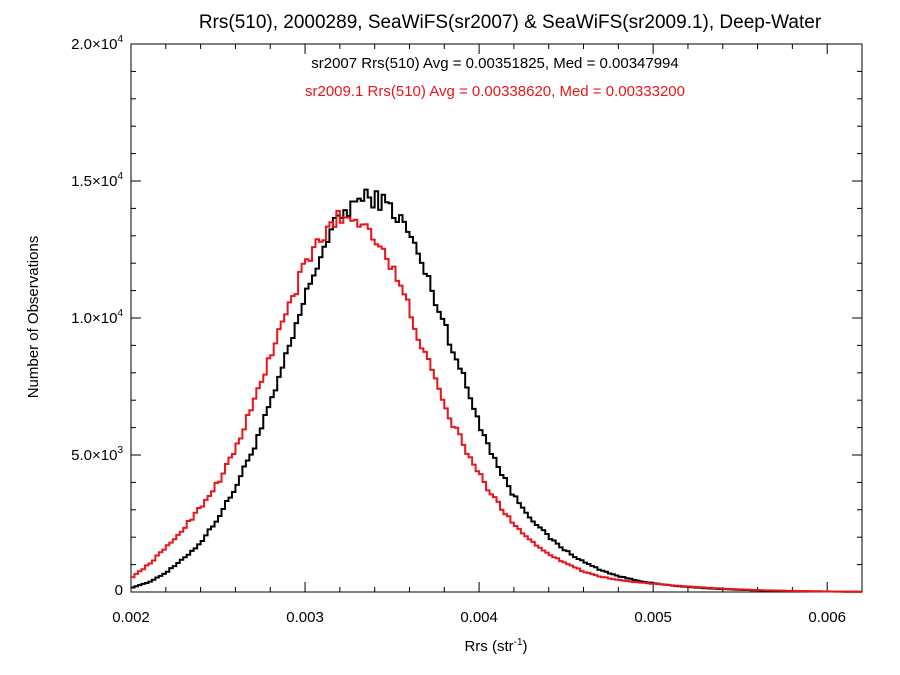  Describe the element at coordinates (97, 43) in the screenshot. I see `y-tick-label: 2.0×10⁴` at that location.